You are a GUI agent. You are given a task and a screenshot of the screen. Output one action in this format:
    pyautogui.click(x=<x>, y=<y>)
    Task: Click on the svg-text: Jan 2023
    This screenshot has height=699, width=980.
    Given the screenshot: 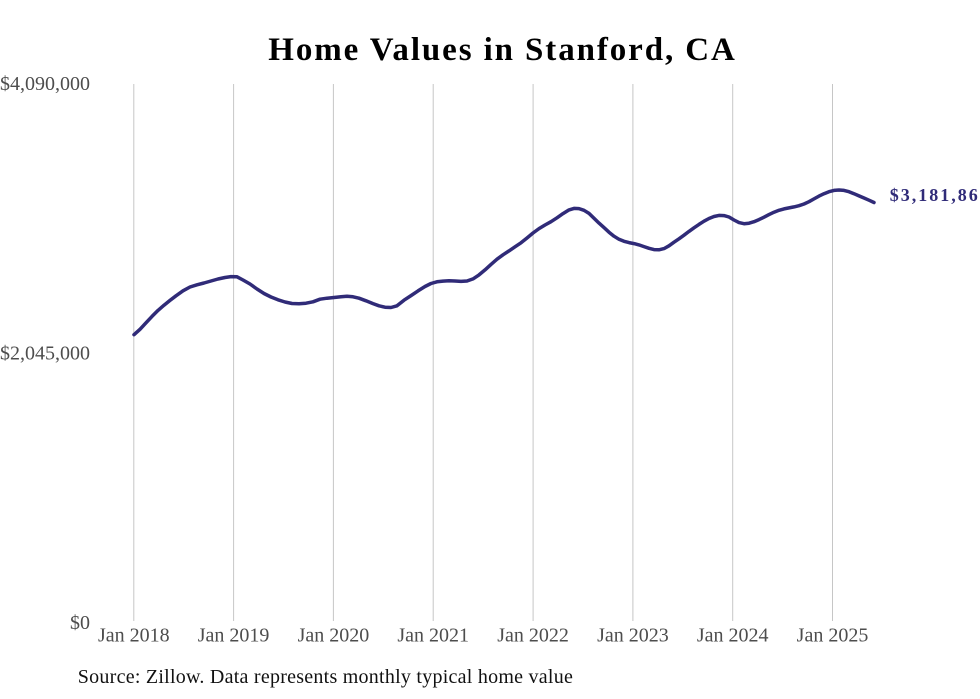 What is the action you would take?
    pyautogui.click(x=633, y=636)
    